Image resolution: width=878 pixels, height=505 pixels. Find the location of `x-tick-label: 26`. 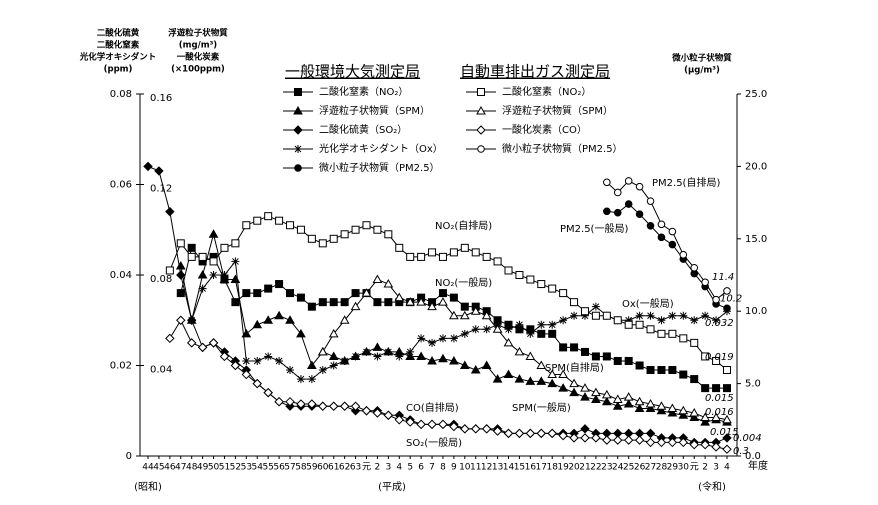

x-tick-label: 26 is located at coordinates (640, 468).